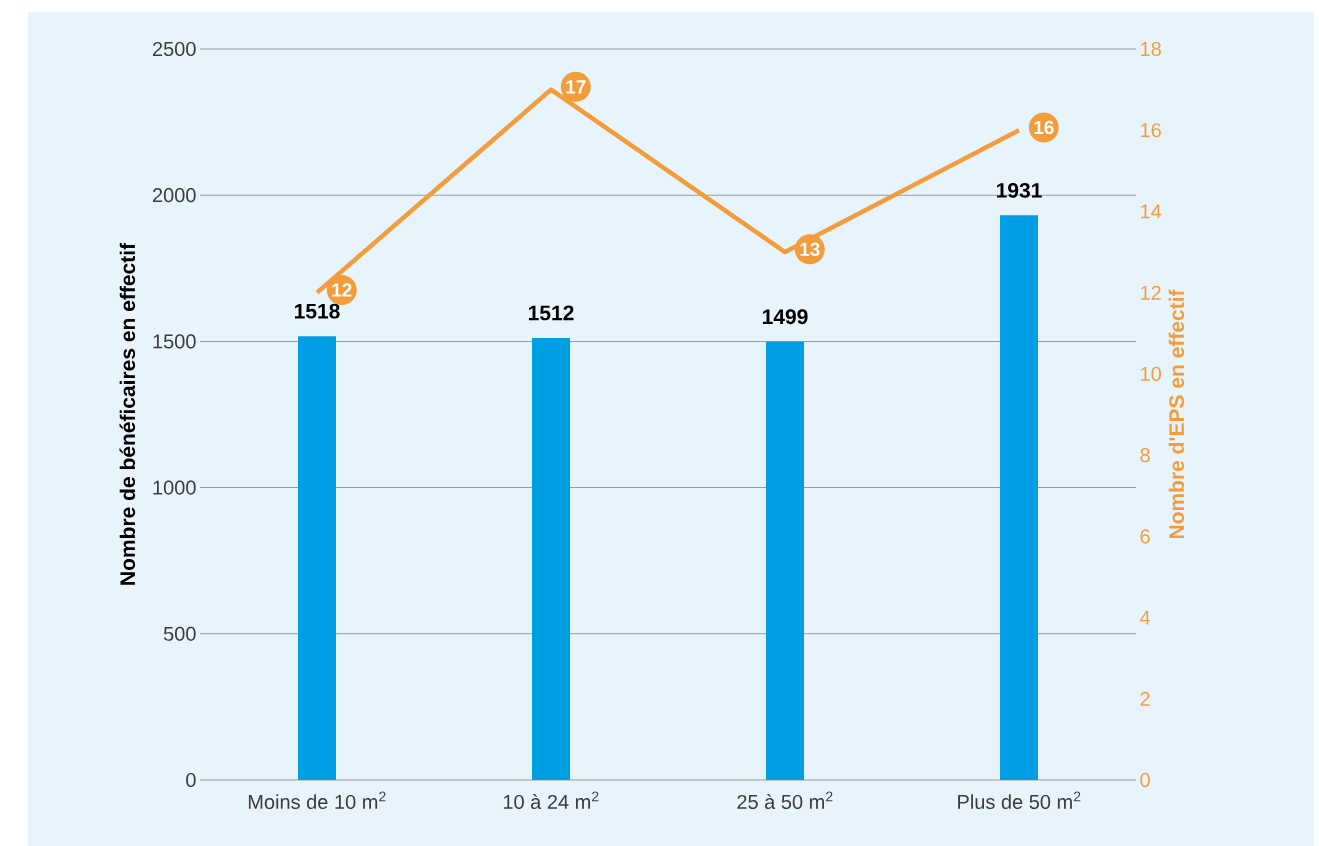 Image resolution: width=1319 pixels, height=846 pixels. Describe the element at coordinates (1151, 211) in the screenshot. I see `y2-tick-label: 14` at that location.